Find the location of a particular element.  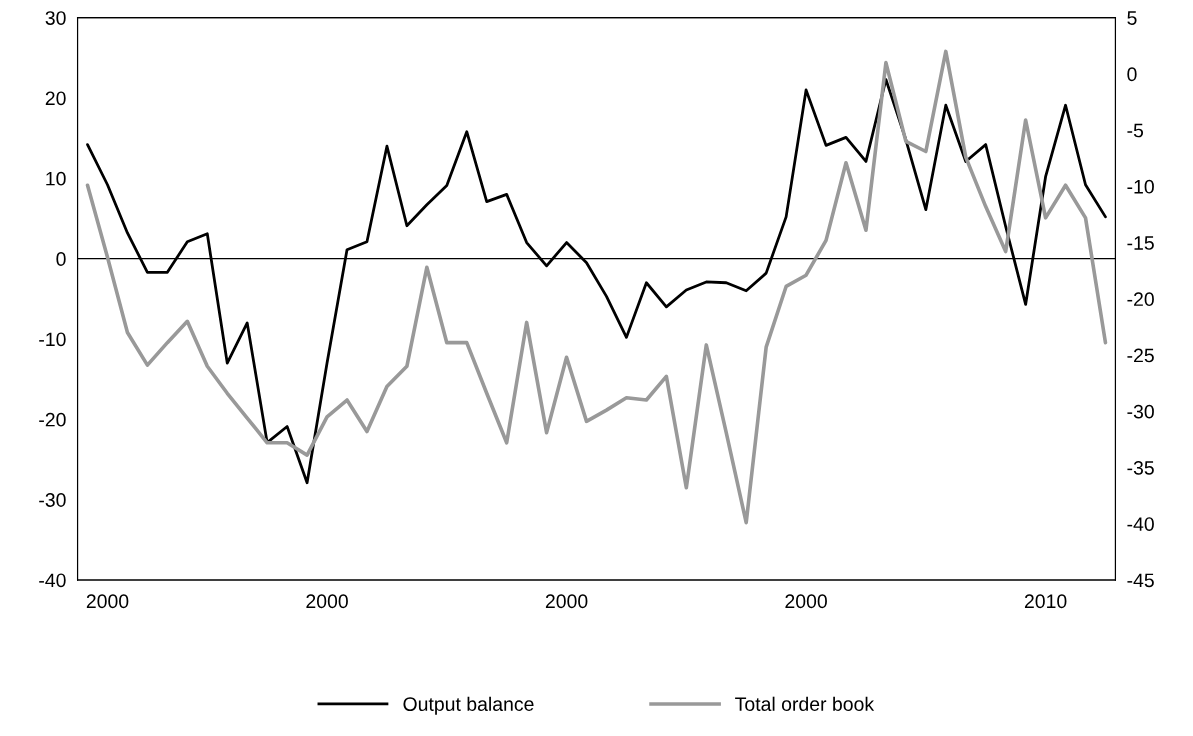

y2-tick-label: -10 is located at coordinates (1140, 186).